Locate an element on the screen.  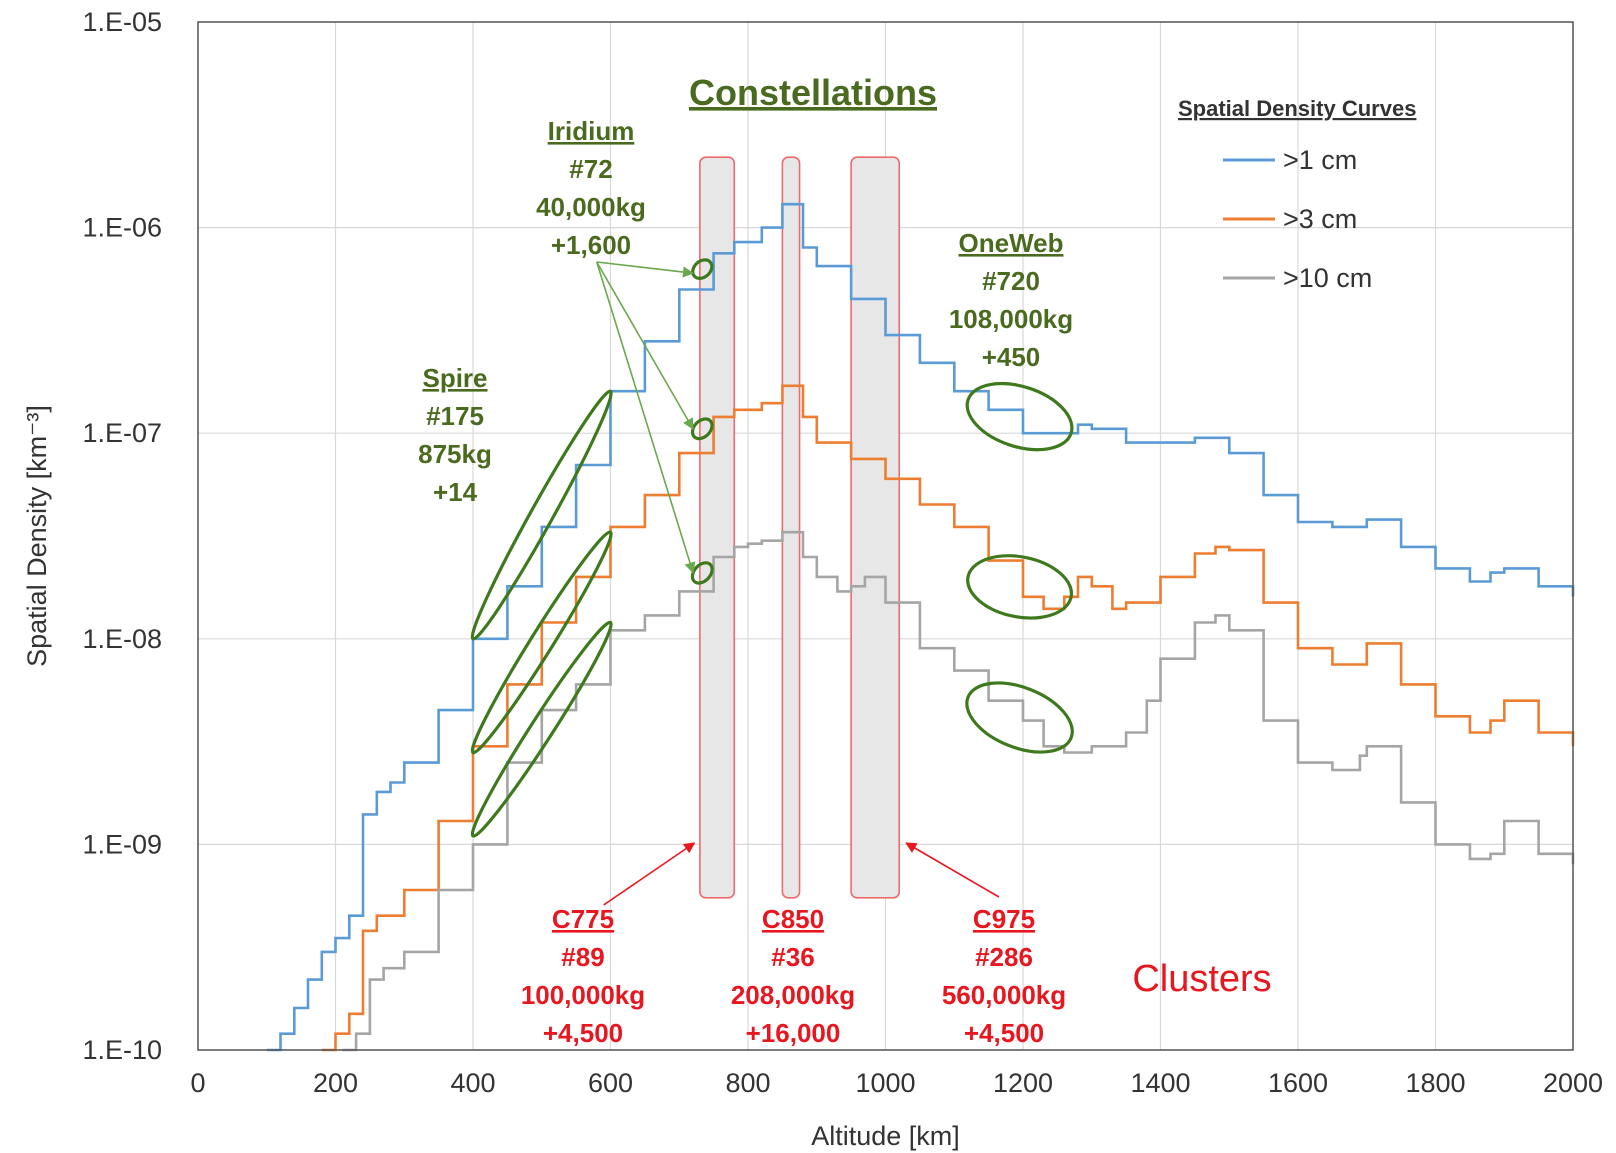
y-tick-label: 1.E-10 is located at coordinates (122, 1050).